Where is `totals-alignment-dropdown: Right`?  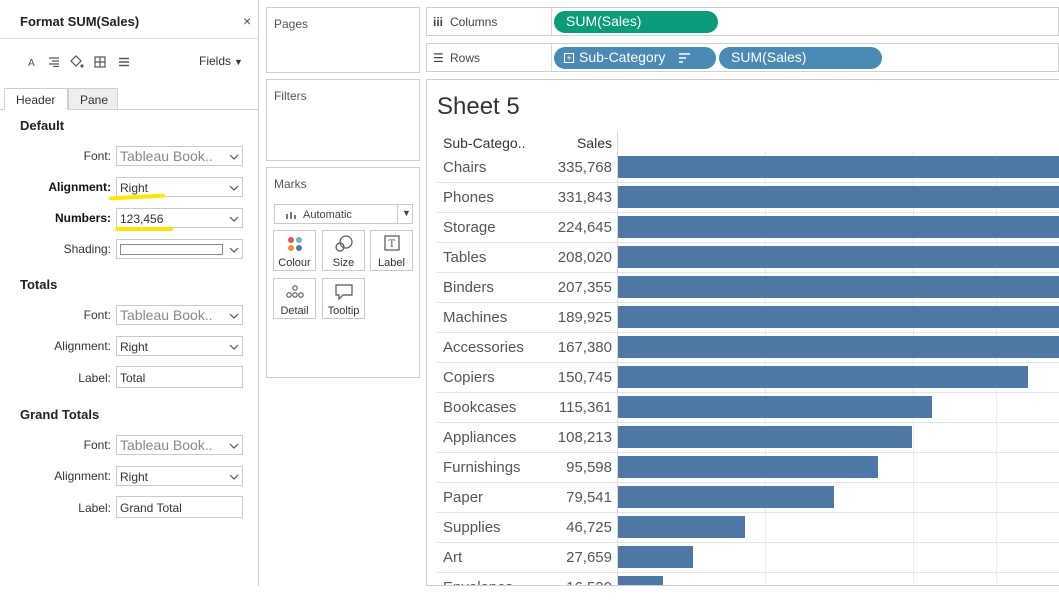 totals-alignment-dropdown: Right is located at coordinates (179, 346).